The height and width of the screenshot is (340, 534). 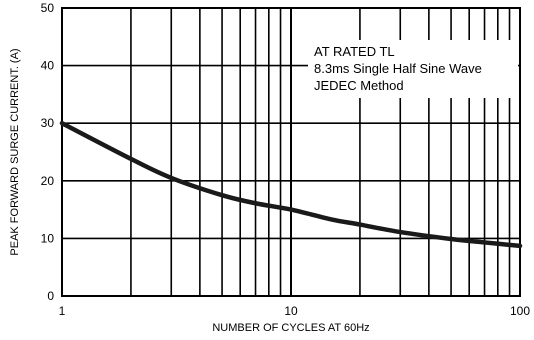 I want to click on annotation-line-1: AT RATED TL, so click(x=354, y=51).